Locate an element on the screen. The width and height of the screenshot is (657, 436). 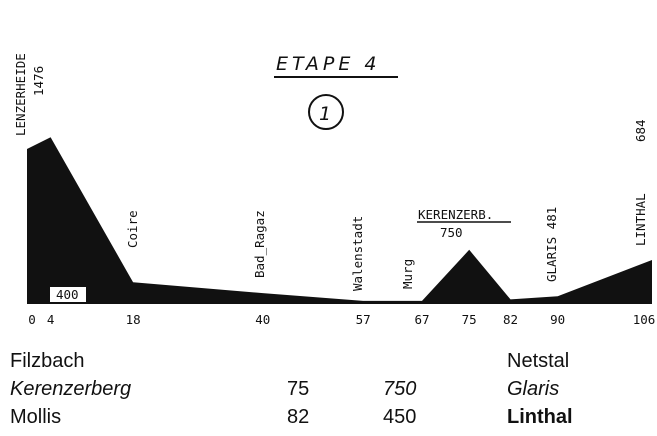
km-tick-label: 82 is located at coordinates (510, 319).